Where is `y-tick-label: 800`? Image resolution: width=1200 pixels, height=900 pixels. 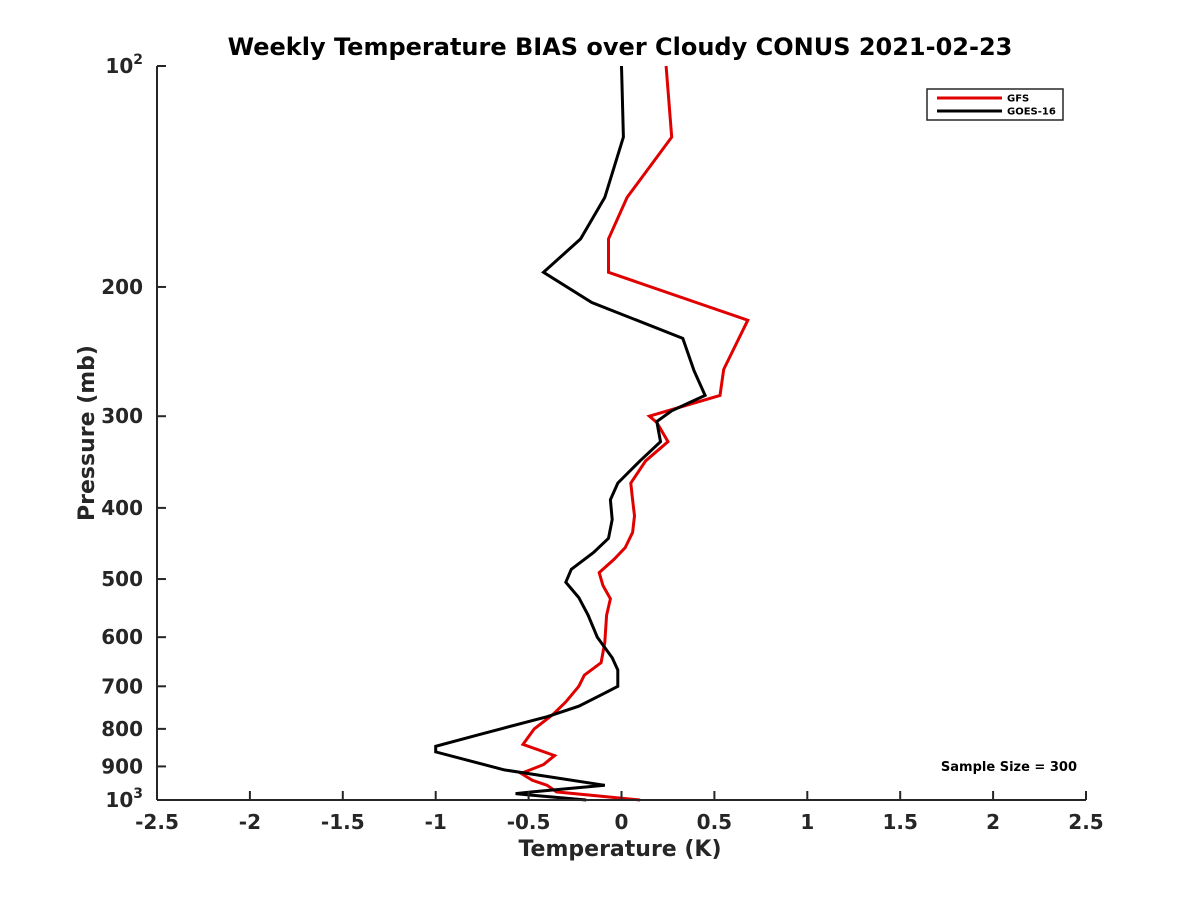 y-tick-label: 800 is located at coordinates (122, 729).